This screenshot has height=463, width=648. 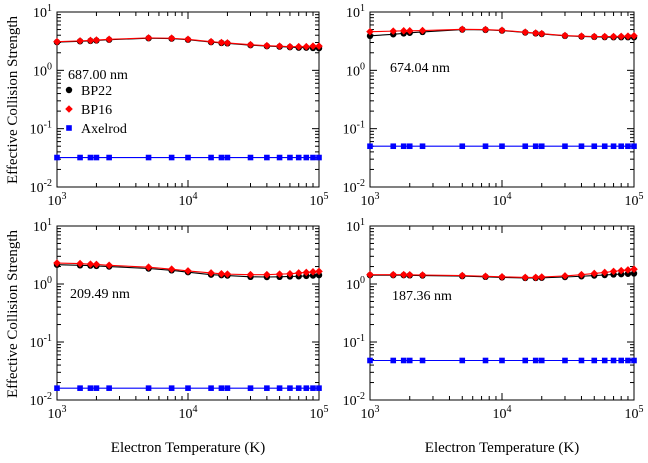 I want to click on x-axis-title-left: Electron Temperature (K), so click(x=188, y=448).